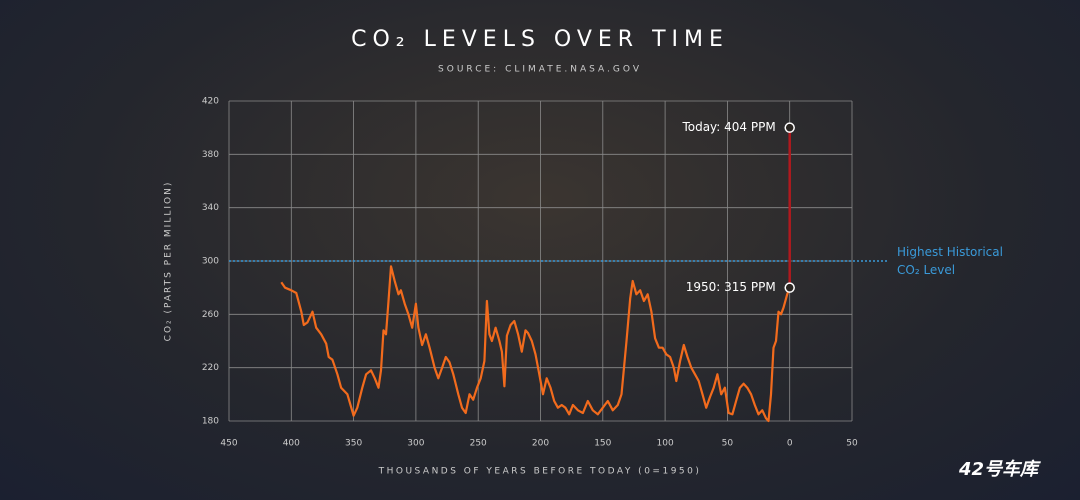 This screenshot has width=1080, height=500. What do you see at coordinates (790, 444) in the screenshot?
I see `x-tick-label: 0` at bounding box center [790, 444].